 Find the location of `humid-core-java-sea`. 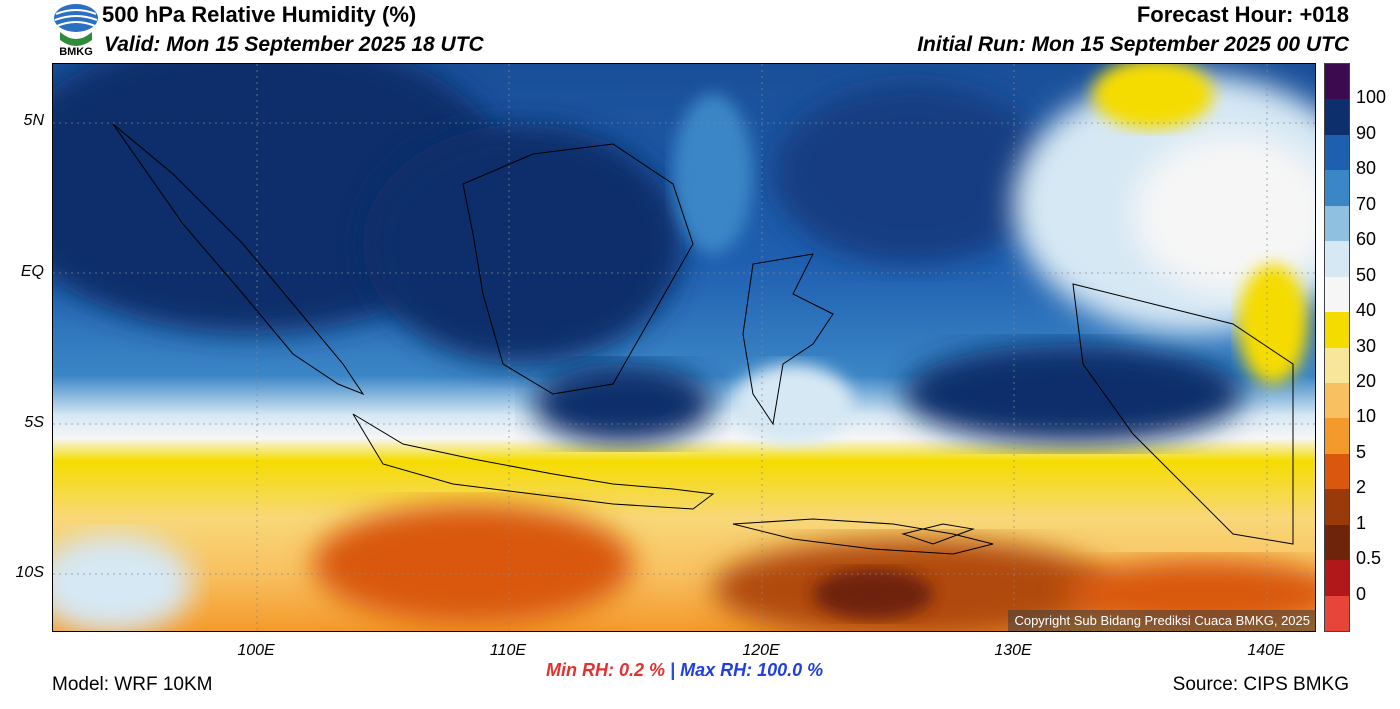

humid-core-java-sea is located at coordinates (623, 404).